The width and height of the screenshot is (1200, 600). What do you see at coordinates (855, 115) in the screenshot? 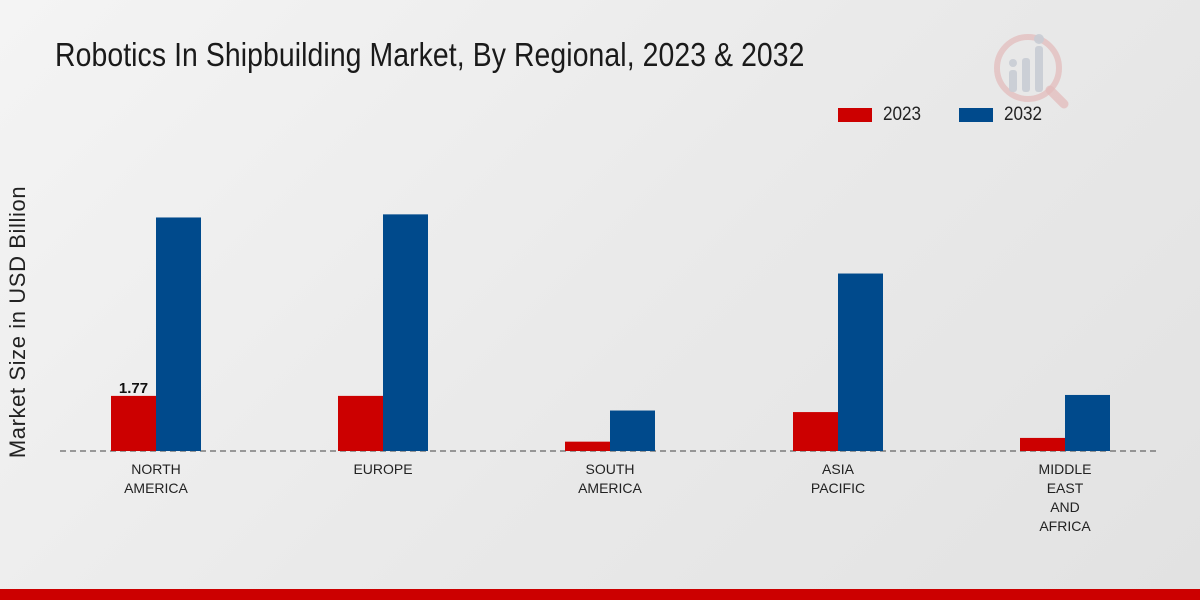
I see `legend-swatch-2023` at bounding box center [855, 115].